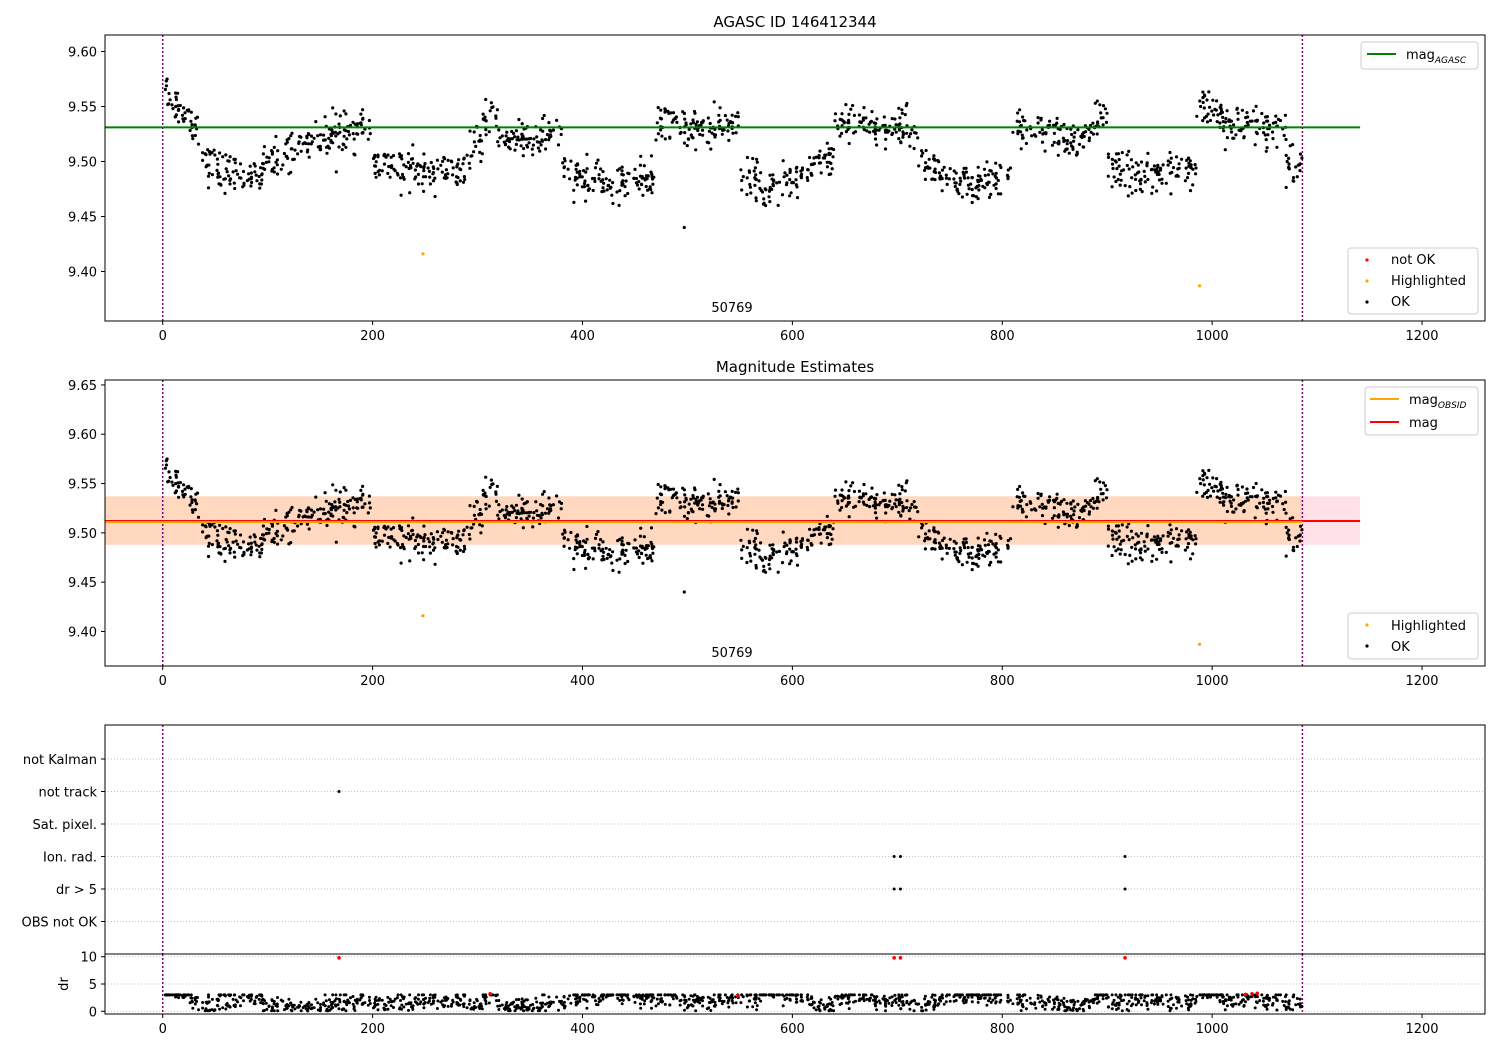 The height and width of the screenshot is (1054, 1500). Describe the element at coordinates (900, 856) in the screenshot. I see `flag-point` at that location.